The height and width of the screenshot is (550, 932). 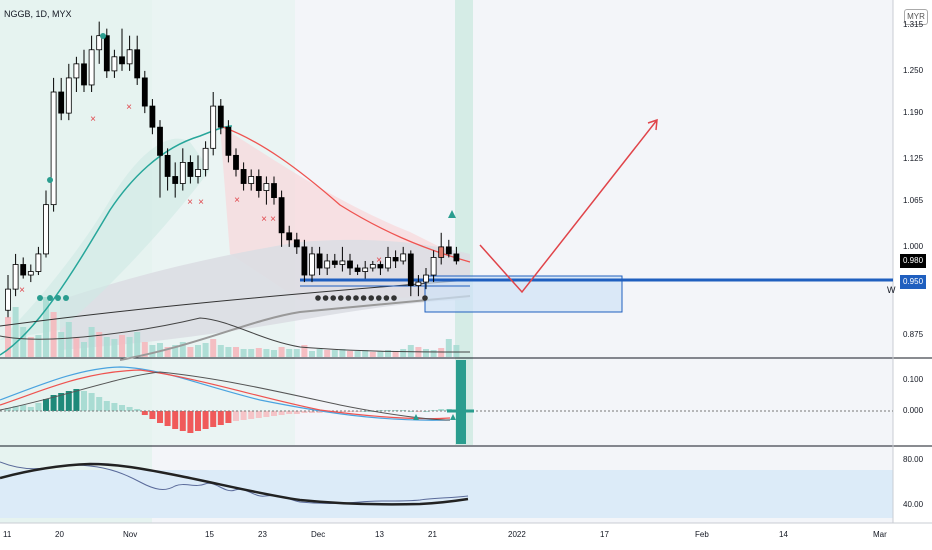 I want to click on macd-spike-bar, so click(x=461, y=402).